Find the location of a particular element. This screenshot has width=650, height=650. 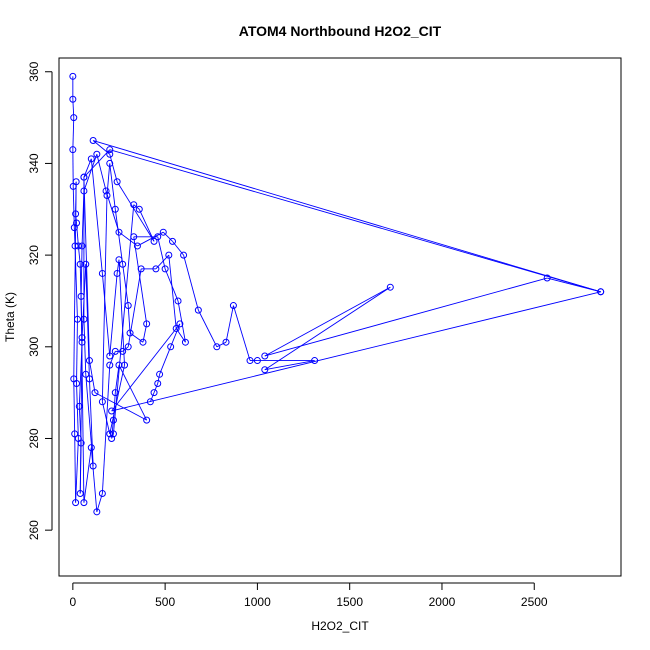

y-axis-label: Theta (K) is located at coordinates (10, 317).